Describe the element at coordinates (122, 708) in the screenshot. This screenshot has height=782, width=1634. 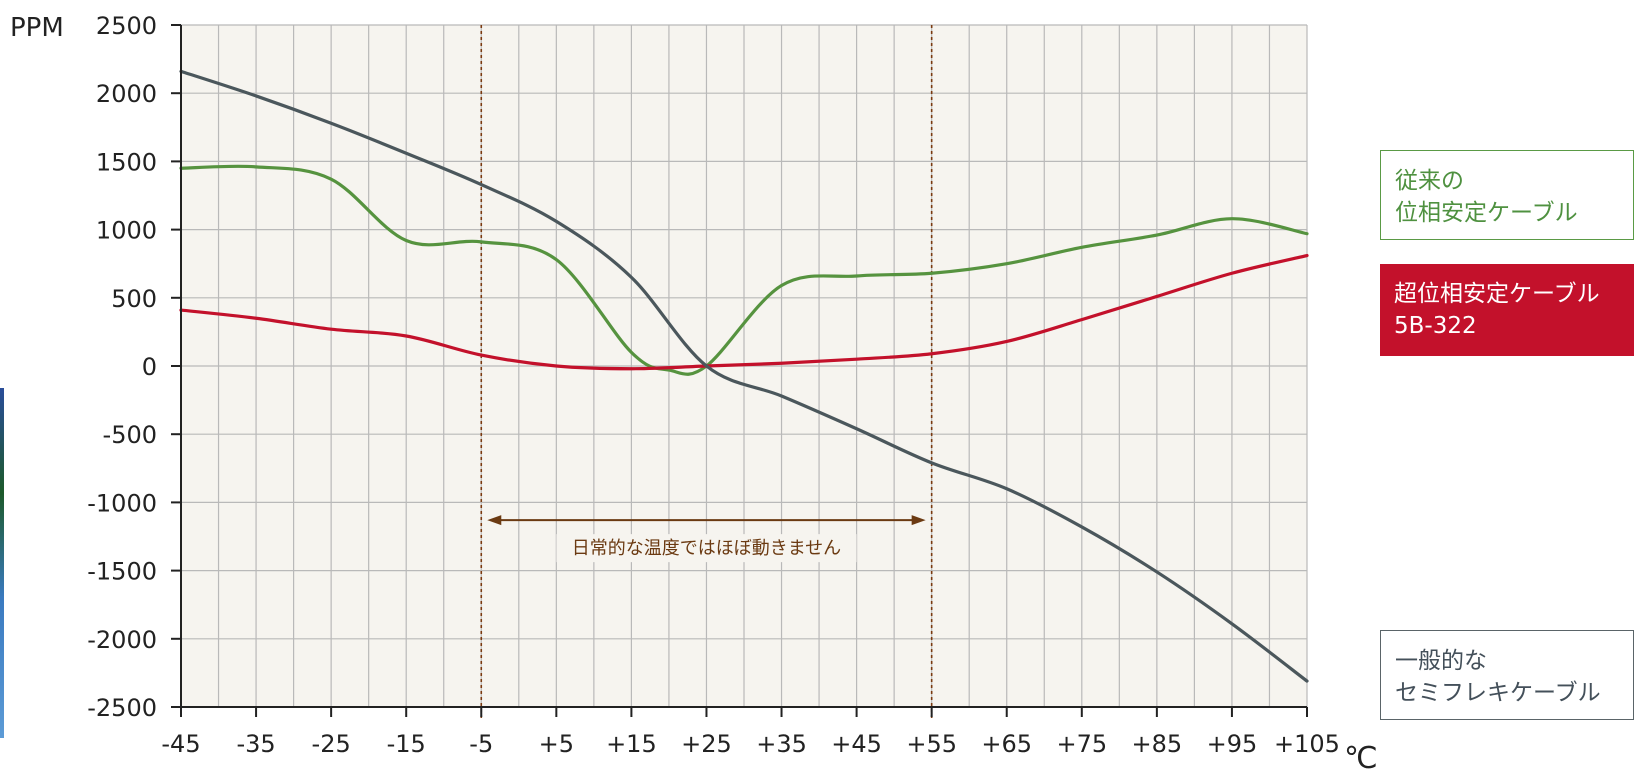
I see `y-tick-label: -2500` at that location.